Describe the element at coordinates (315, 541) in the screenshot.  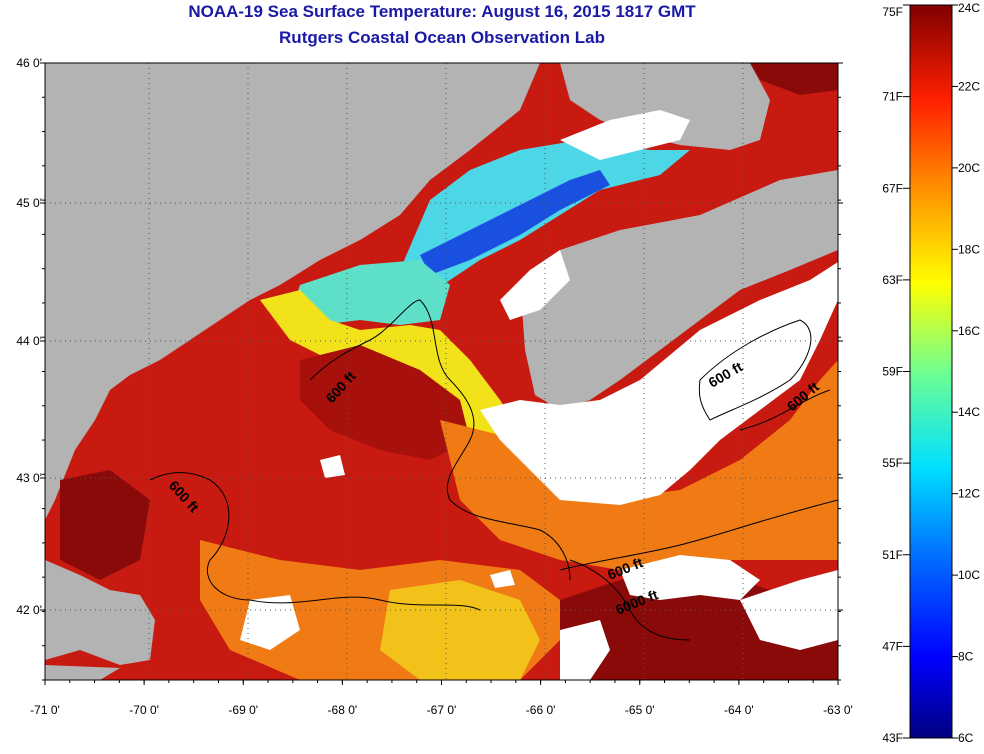
I see `contour-600ft-west` at that location.